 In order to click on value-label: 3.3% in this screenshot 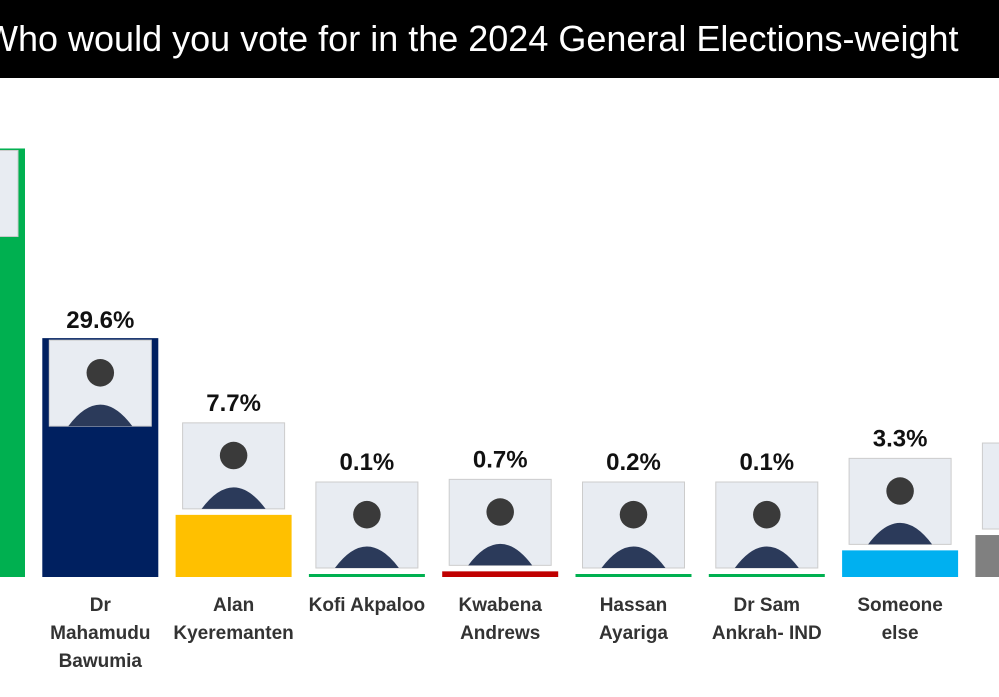, I will do `click(900, 438)`.